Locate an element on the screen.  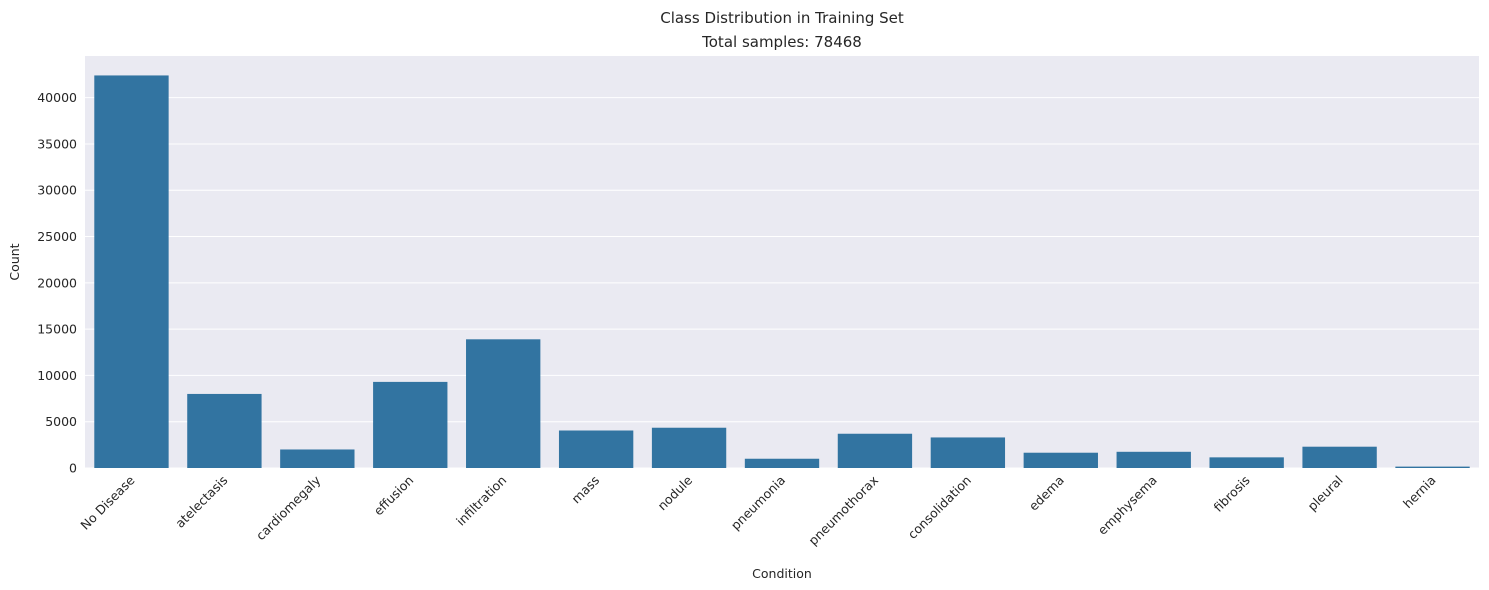
x-tick-label: fibrosis is located at coordinates (1231, 494).